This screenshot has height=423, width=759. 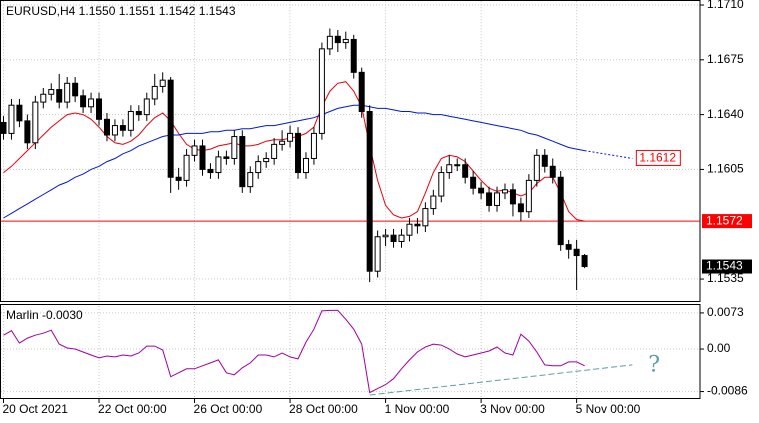 What do you see at coordinates (323, 409) in the screenshot?
I see `x-tick-label: 28 Oct 00:00` at bounding box center [323, 409].